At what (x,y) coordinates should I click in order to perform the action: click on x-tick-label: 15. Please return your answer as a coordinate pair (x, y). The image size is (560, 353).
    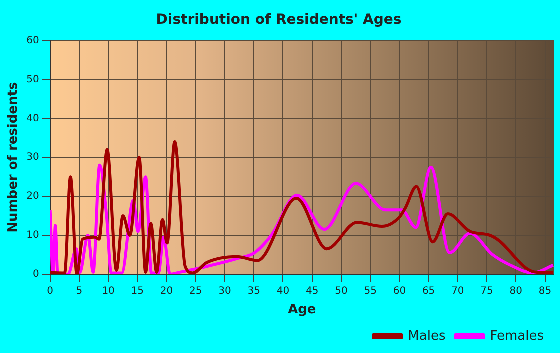
    Looking at the image, I should click on (137, 291).